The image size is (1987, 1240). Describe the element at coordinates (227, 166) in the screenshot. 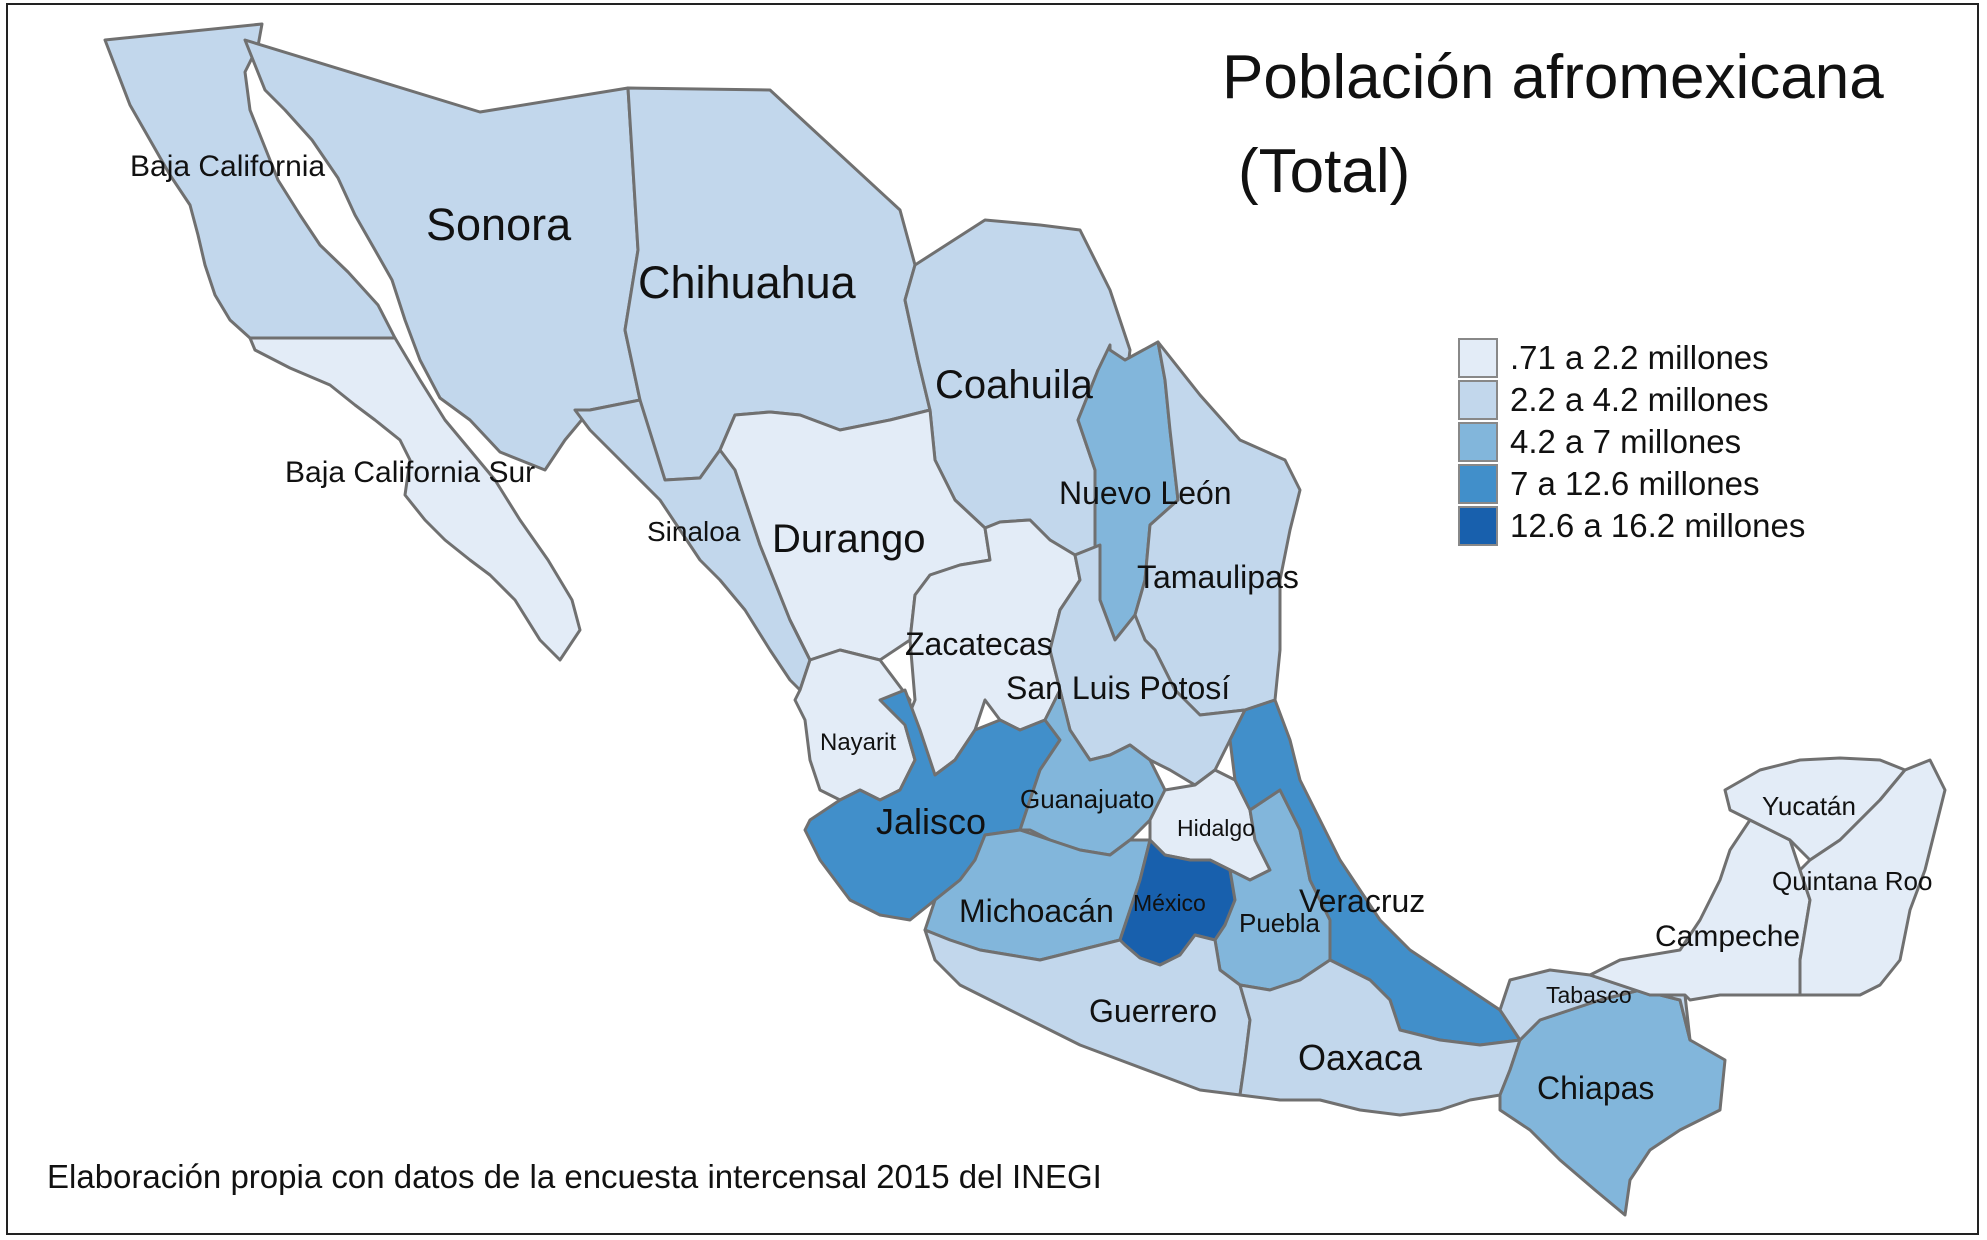

I see `label-baja-california: Baja California` at that location.